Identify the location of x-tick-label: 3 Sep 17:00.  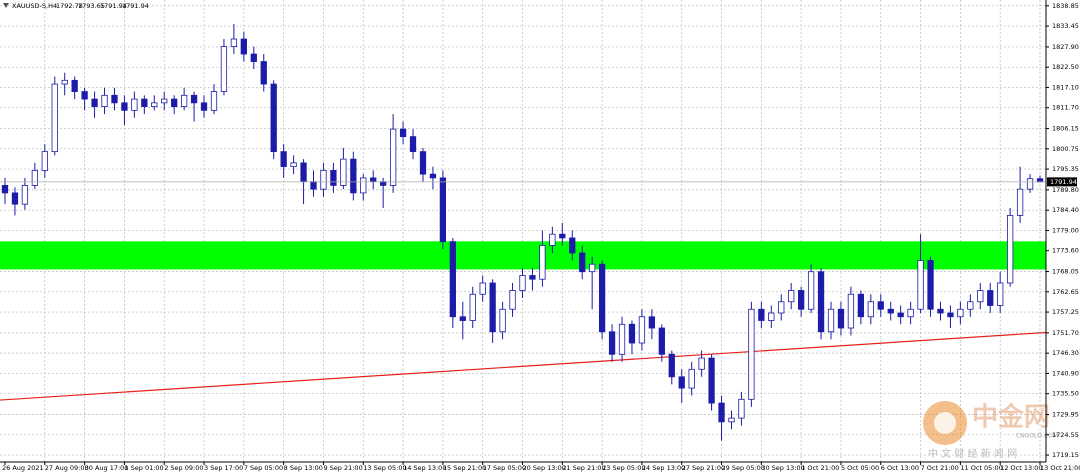
(223, 468).